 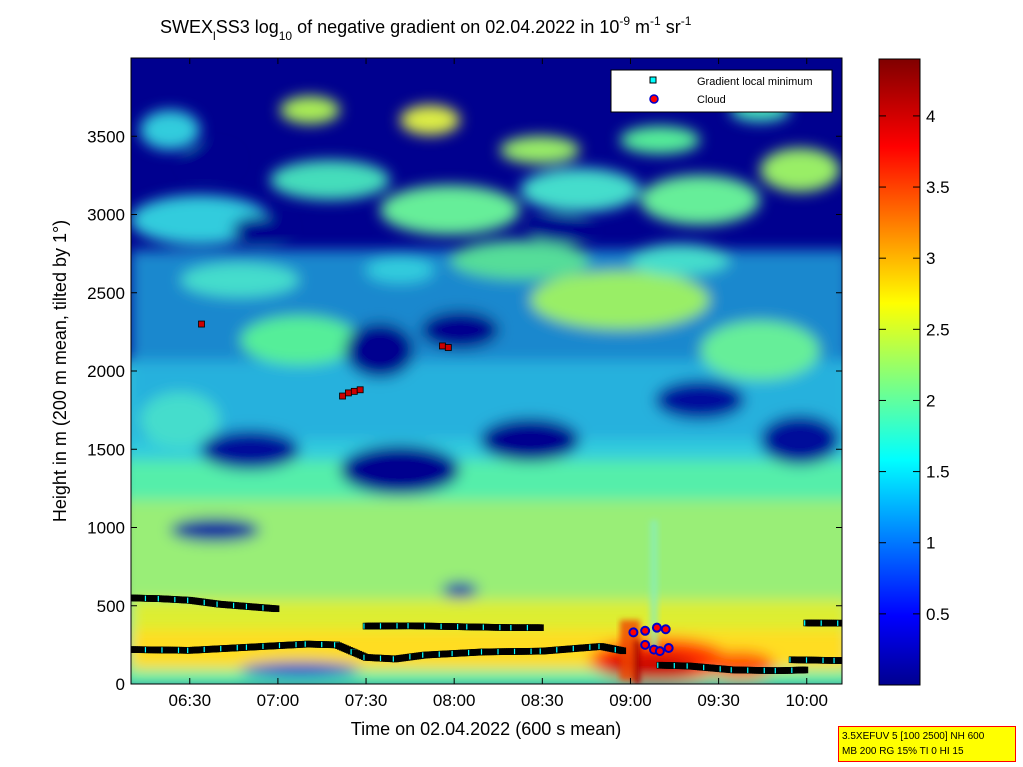 What do you see at coordinates (542, 700) in the screenshot?
I see `x-tick-label: 08:30` at bounding box center [542, 700].